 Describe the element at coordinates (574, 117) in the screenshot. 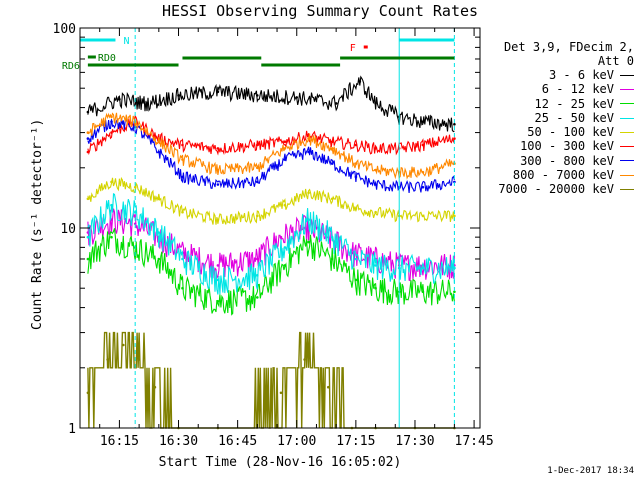

I see `legend-entry-label: 25 - 50 keV` at that location.